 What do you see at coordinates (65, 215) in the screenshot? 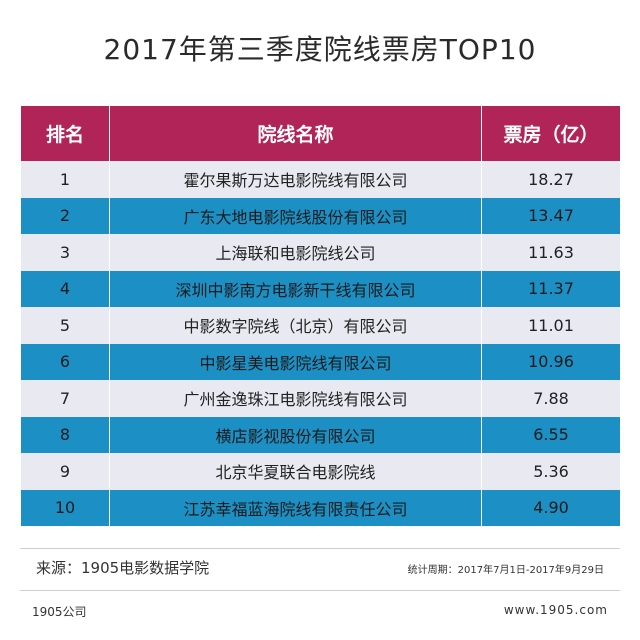
I see `rank-cell: 2` at bounding box center [65, 215].